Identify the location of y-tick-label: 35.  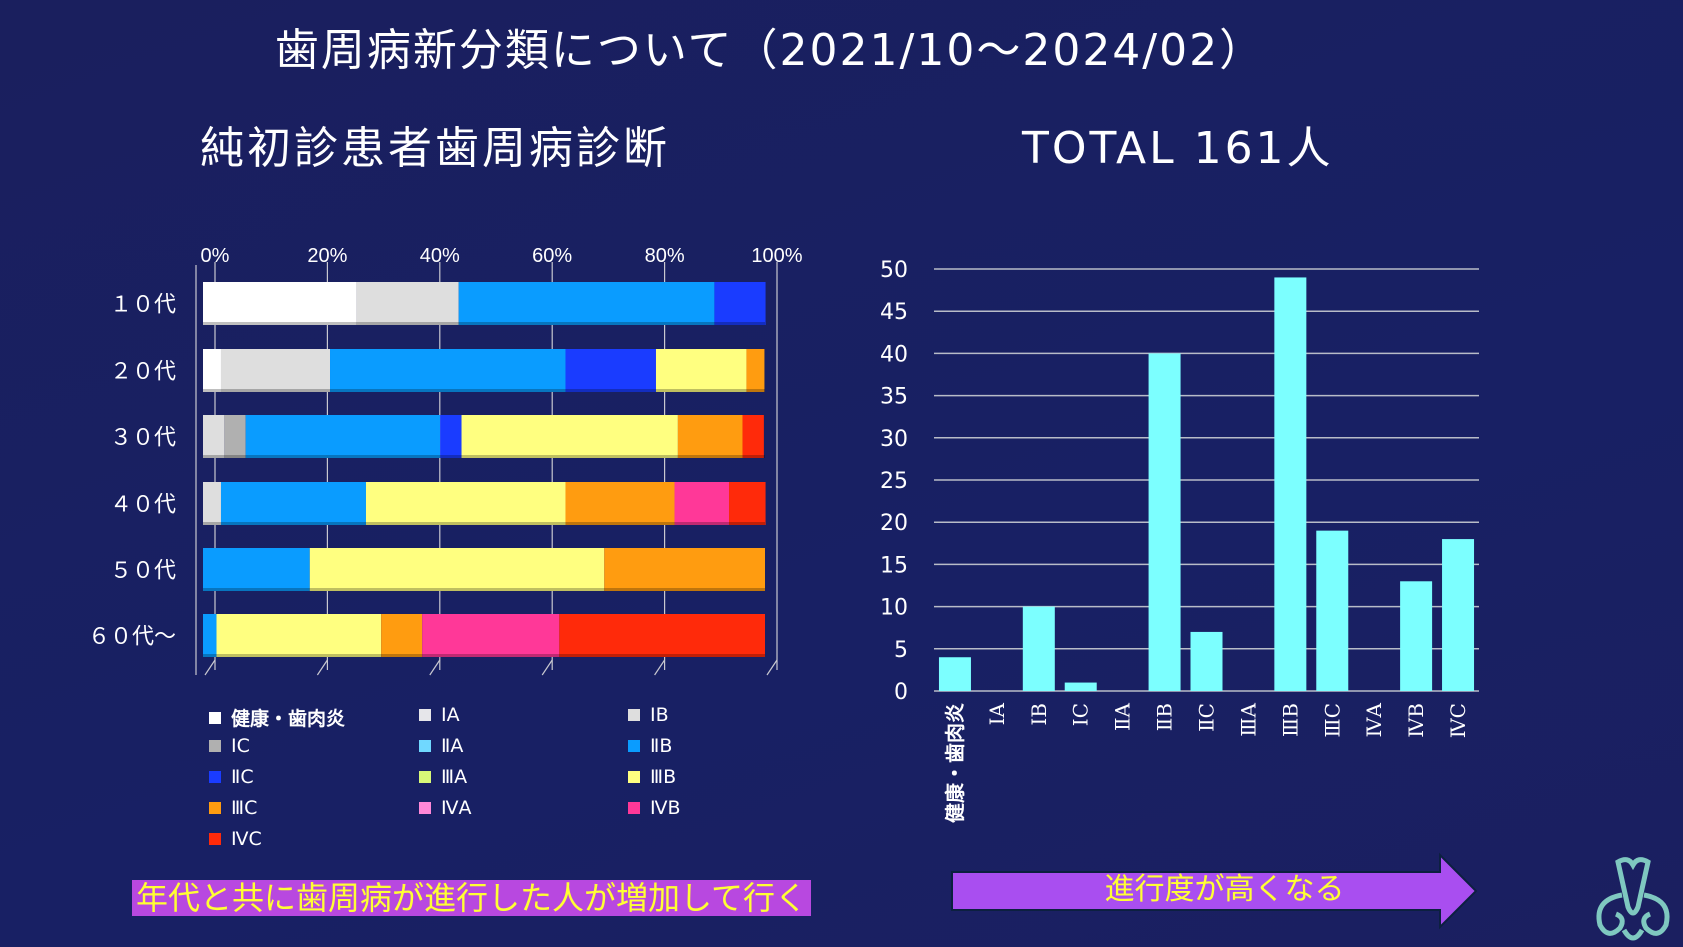
(894, 397).